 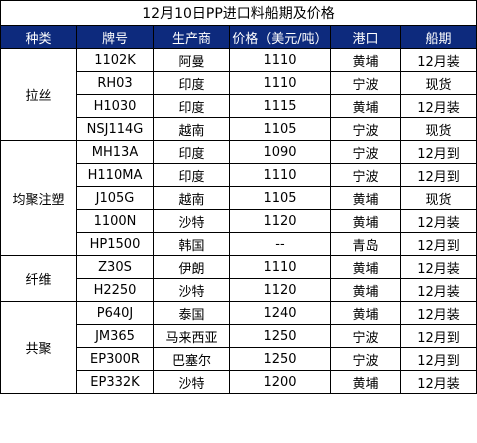 What do you see at coordinates (280, 382) in the screenshot?
I see `price-cell: 1200` at bounding box center [280, 382].